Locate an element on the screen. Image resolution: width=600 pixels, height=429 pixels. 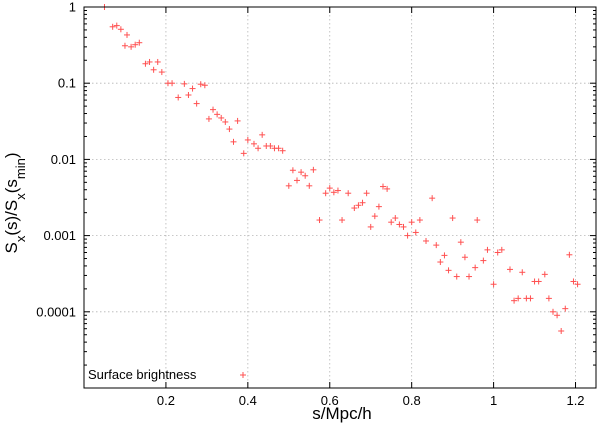
y-tick-labels: 1 0.1 0.01 0.001 0.0001 is located at coordinates (56, 159).